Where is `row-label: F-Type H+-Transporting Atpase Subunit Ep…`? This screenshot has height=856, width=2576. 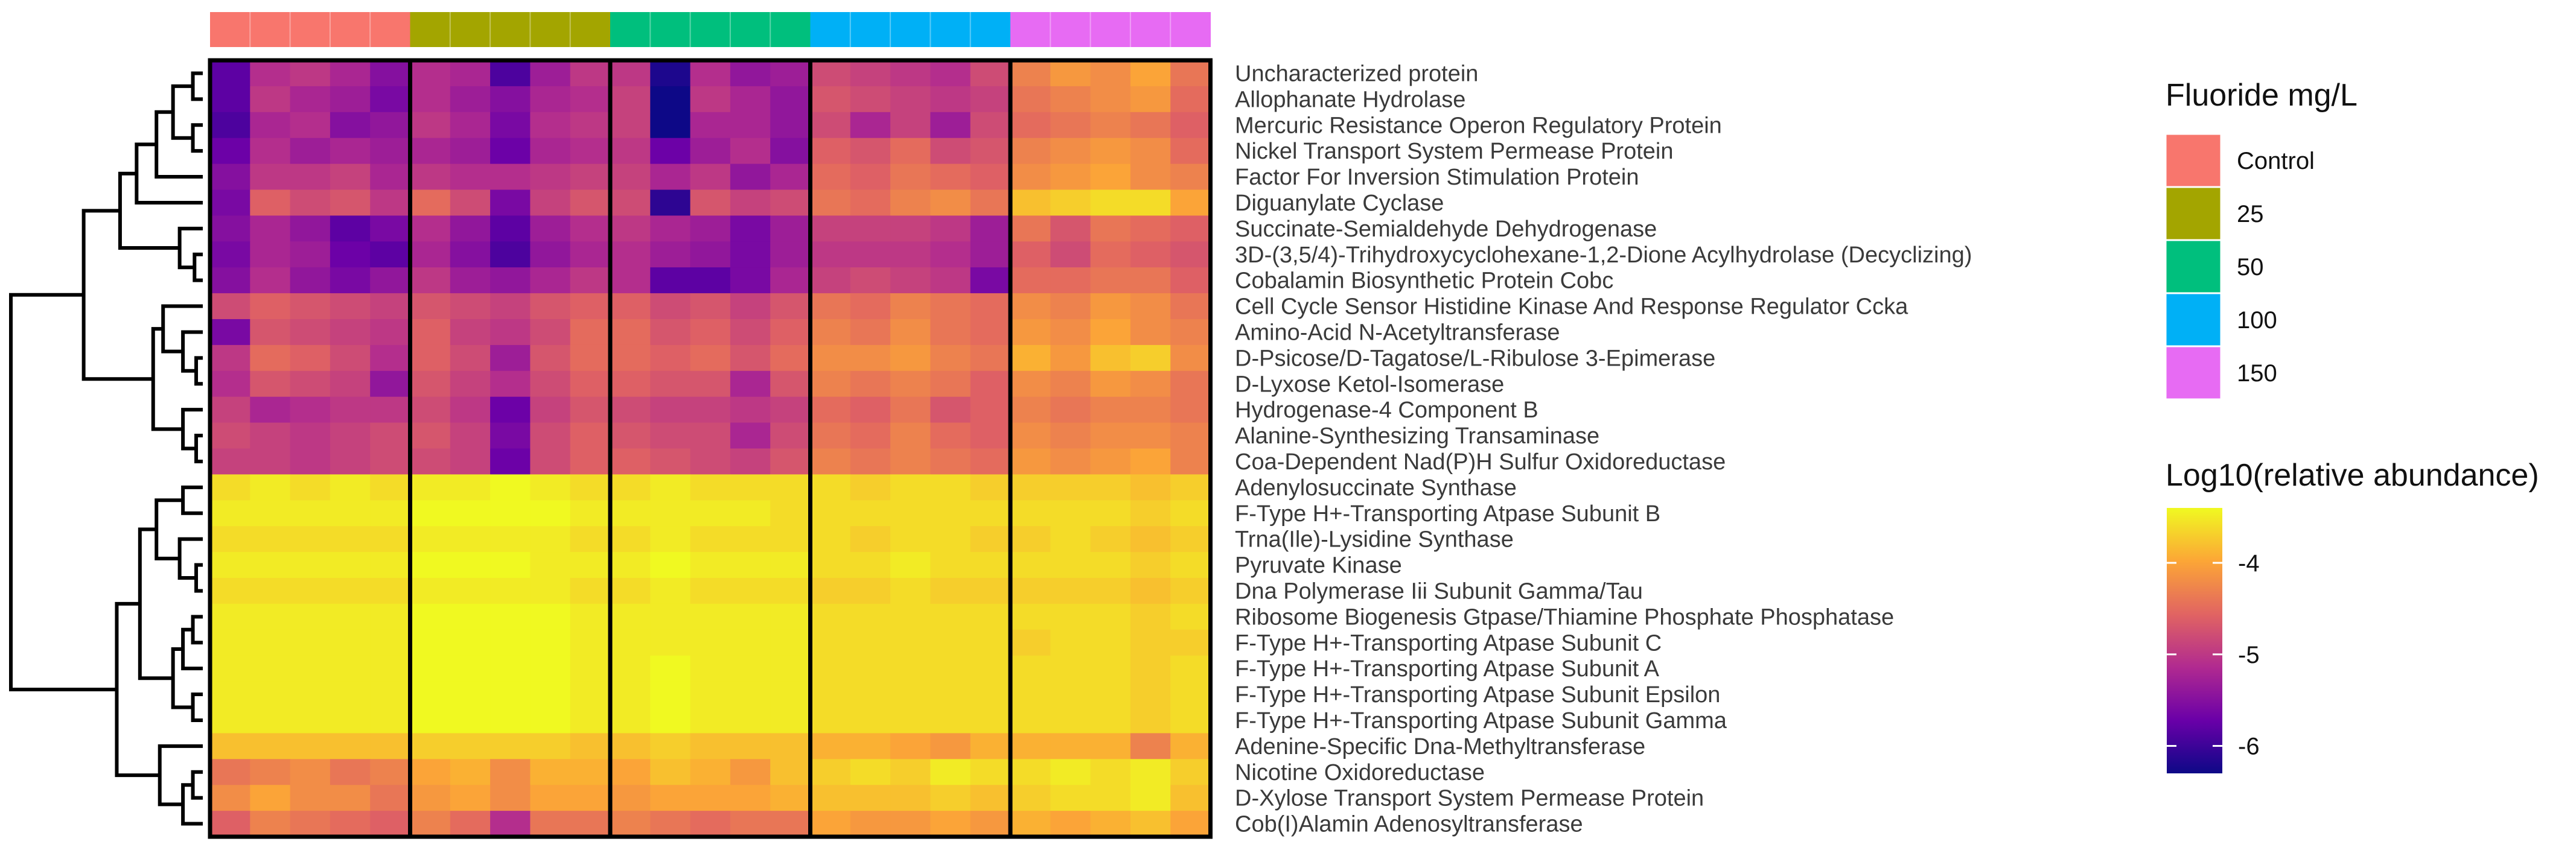 row-label: F-Type H+-Transporting Atpase Subunit Ep… is located at coordinates (1477, 695).